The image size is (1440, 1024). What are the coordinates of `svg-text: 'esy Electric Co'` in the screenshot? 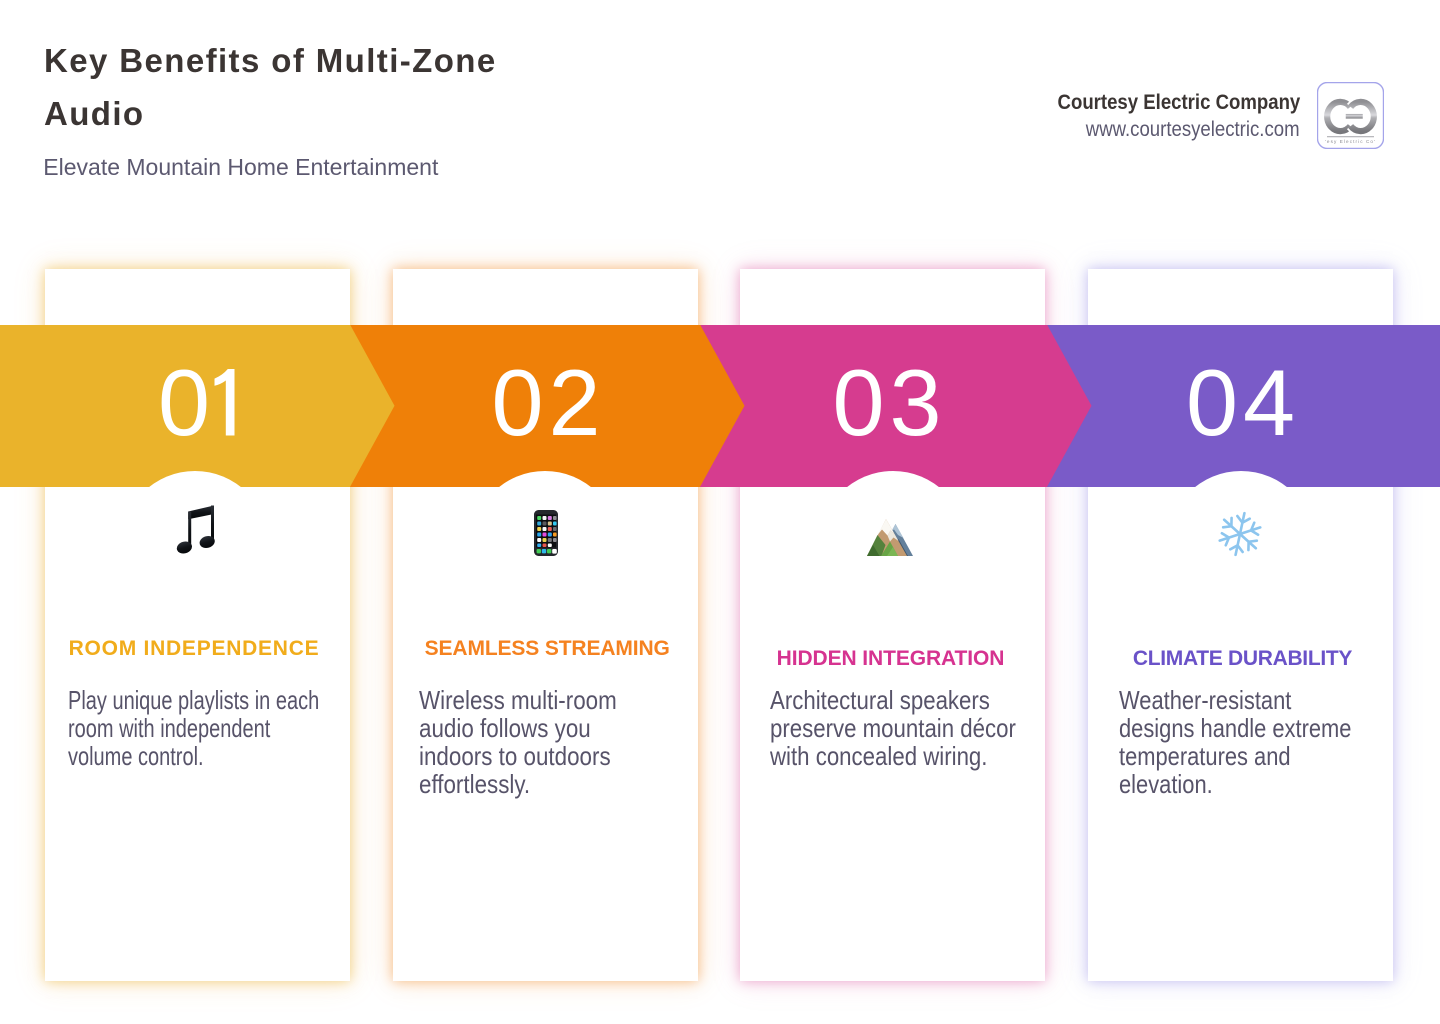 It's located at (1350, 141).